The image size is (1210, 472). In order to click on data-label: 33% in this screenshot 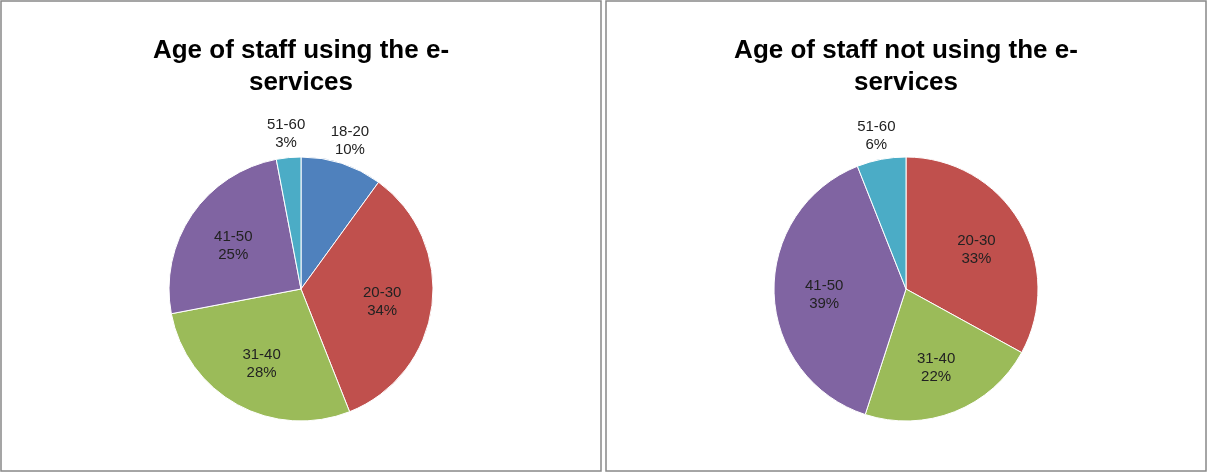, I will do `click(976, 258)`.